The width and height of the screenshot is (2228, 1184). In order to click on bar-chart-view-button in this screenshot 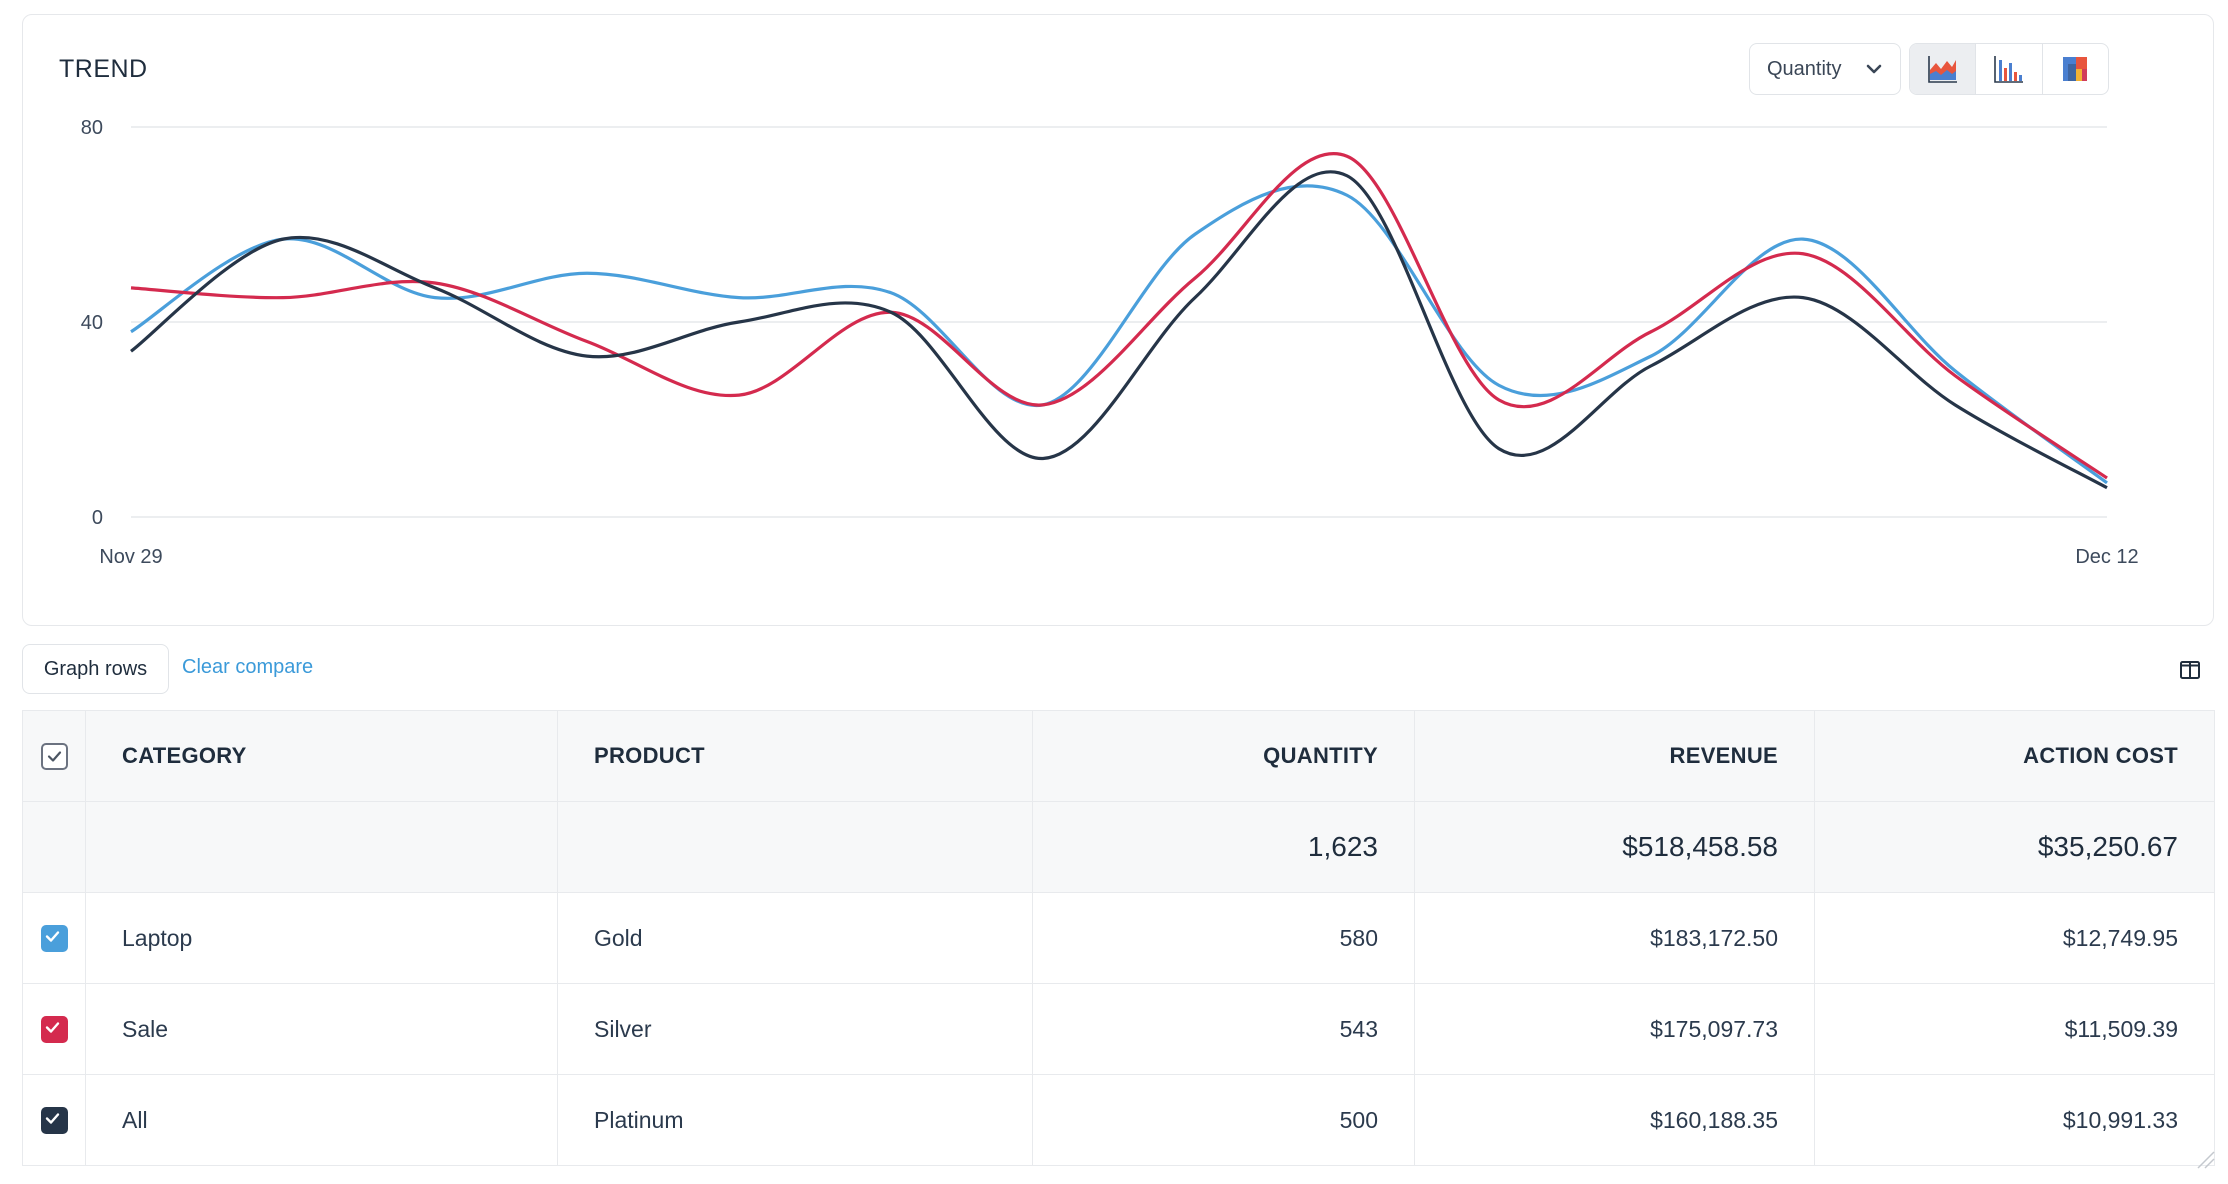, I will do `click(2009, 69)`.